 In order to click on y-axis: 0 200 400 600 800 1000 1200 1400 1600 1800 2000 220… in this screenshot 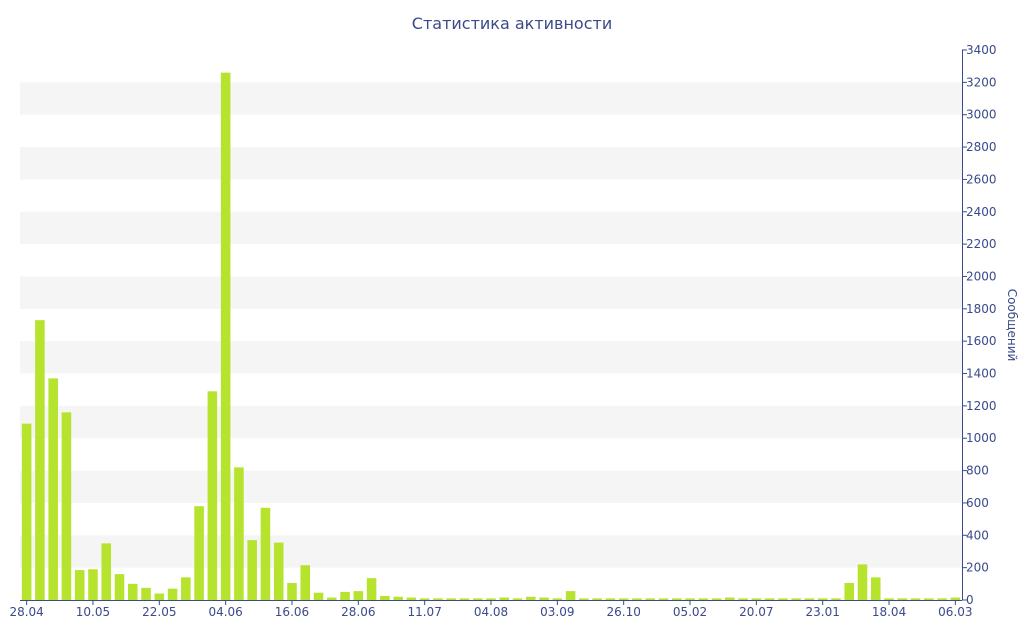, I will do `click(979, 325)`.